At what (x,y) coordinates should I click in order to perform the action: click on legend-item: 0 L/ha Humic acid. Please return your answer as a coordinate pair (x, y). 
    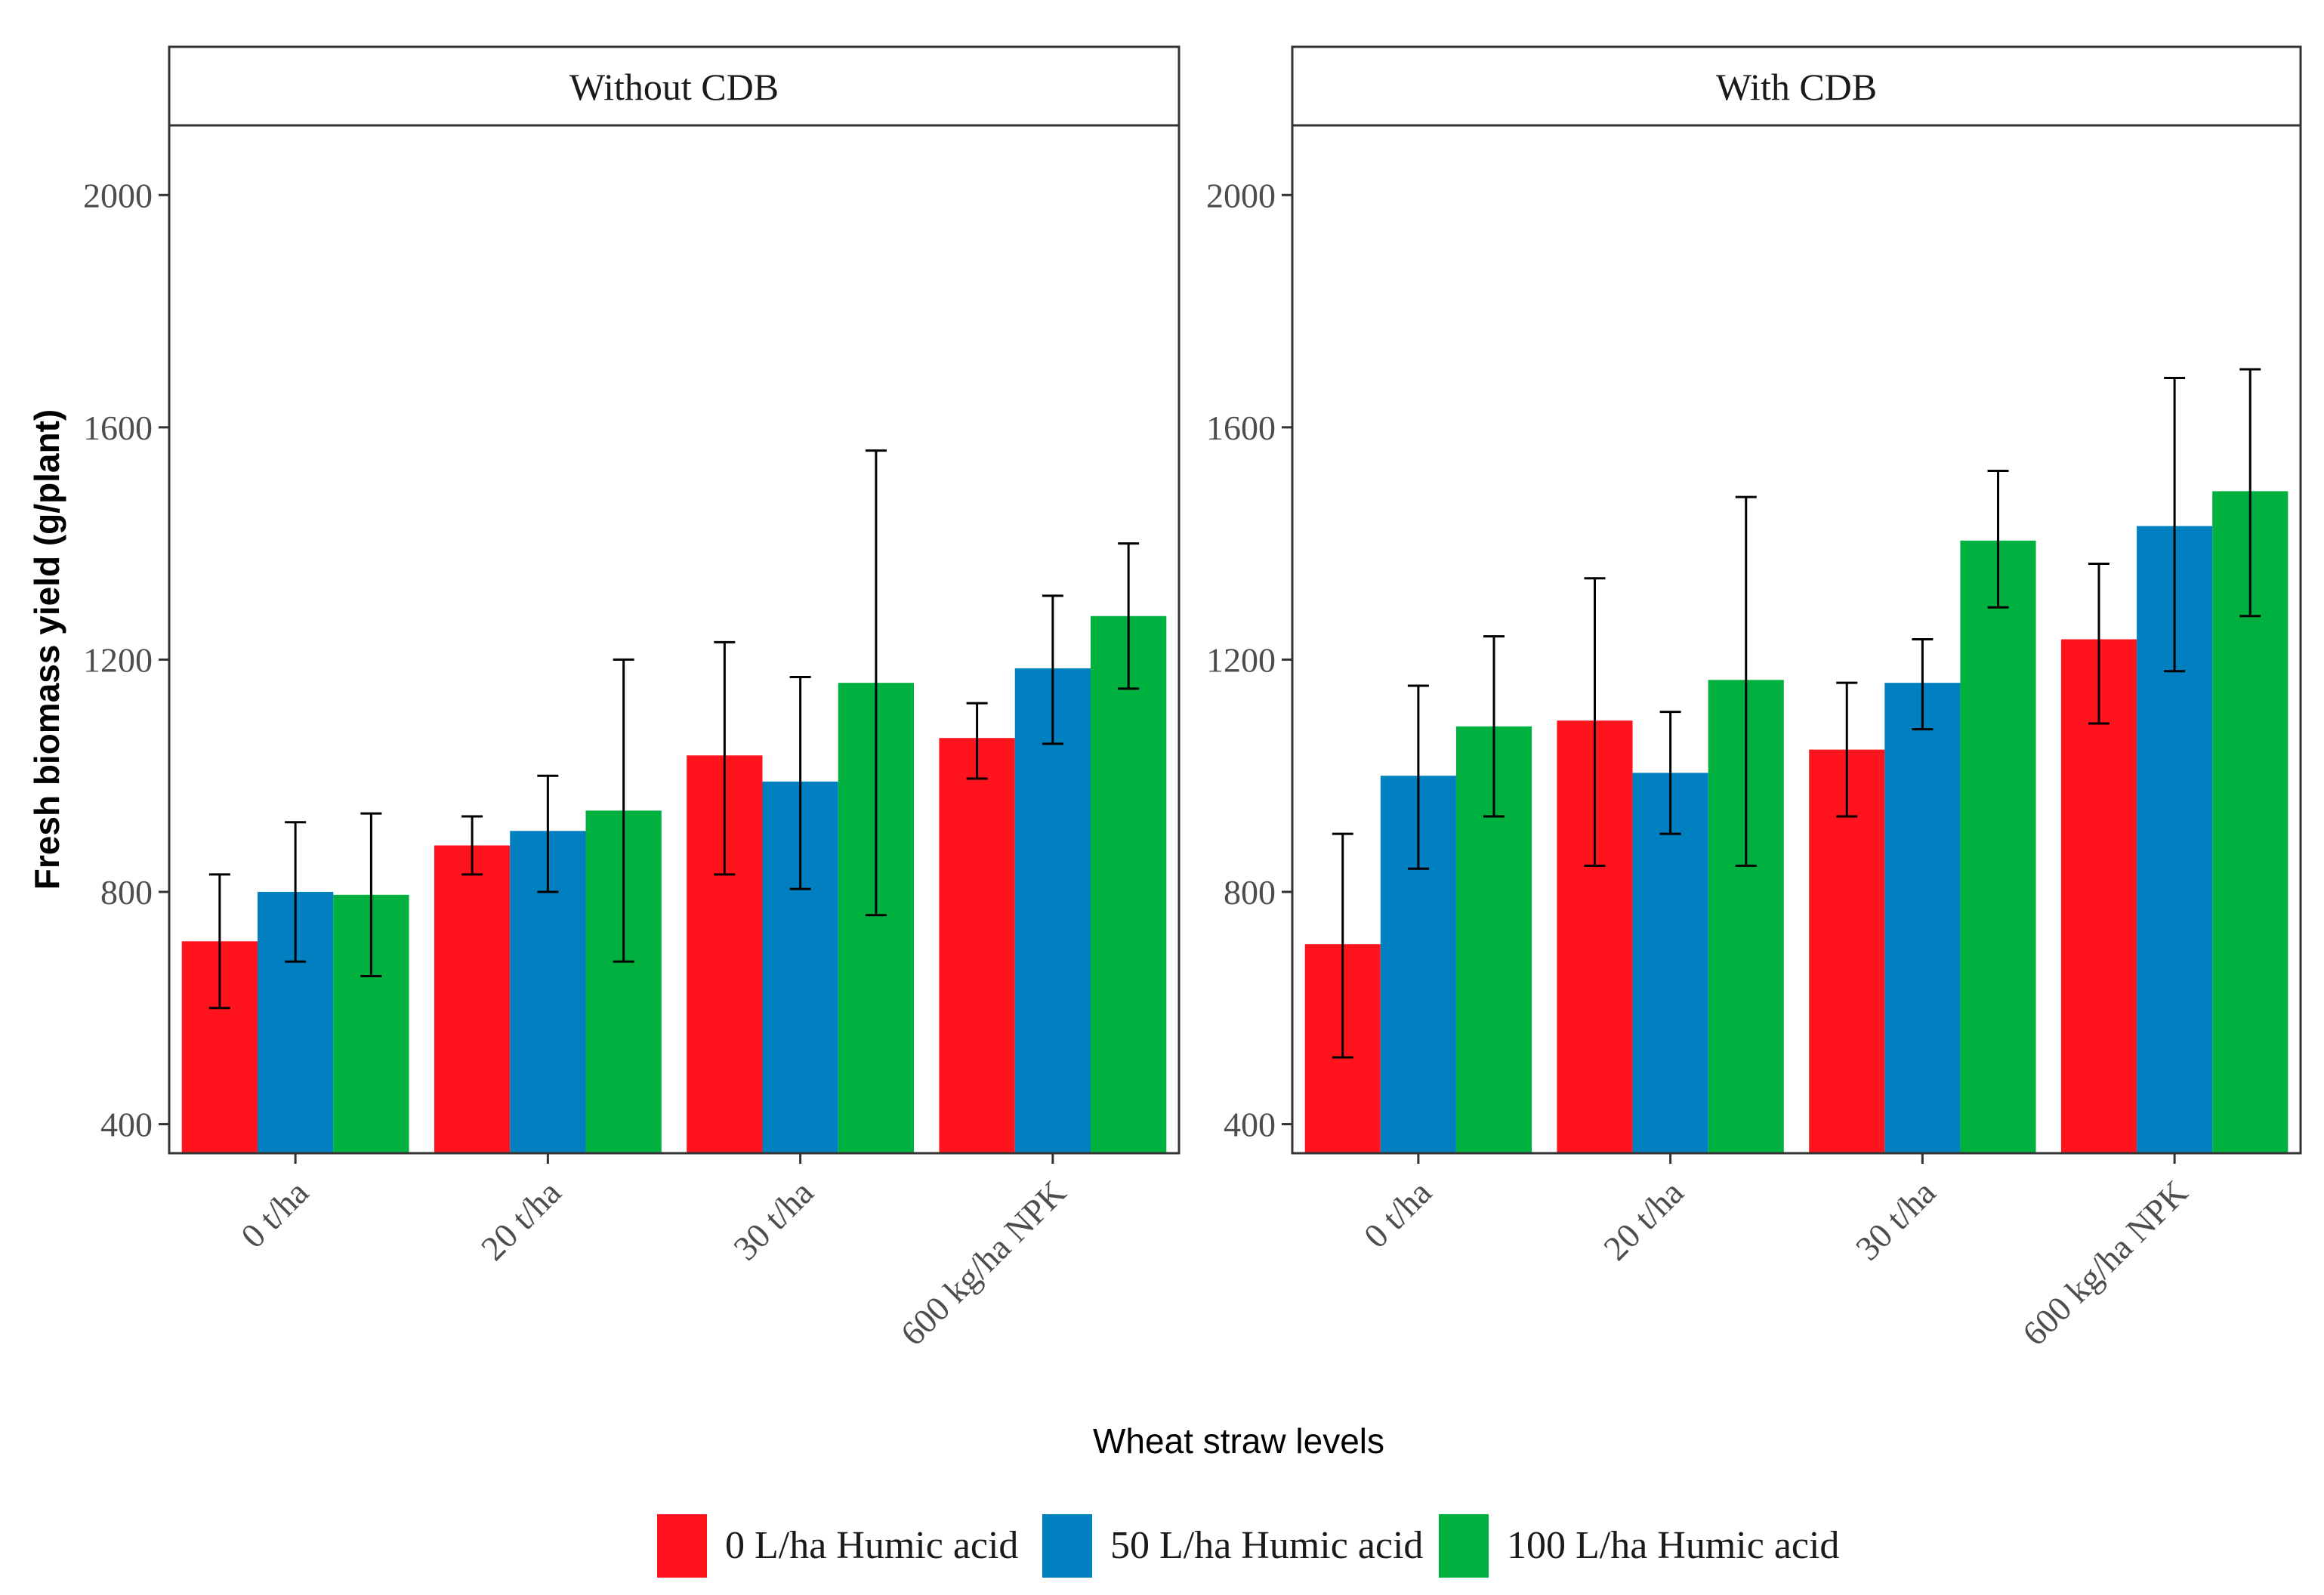
    Looking at the image, I should click on (837, 1546).